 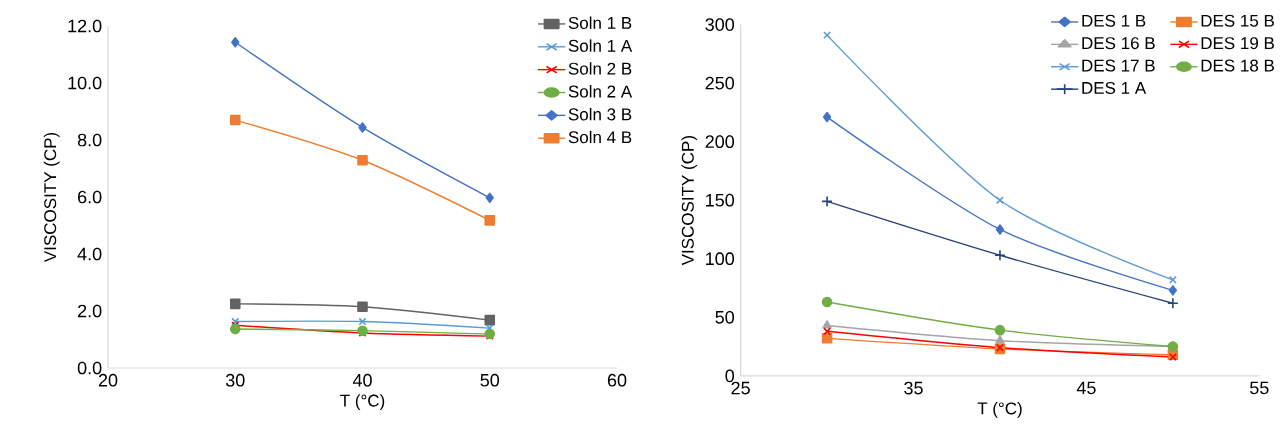 I want to click on x-tick-label: 60, so click(x=617, y=380).